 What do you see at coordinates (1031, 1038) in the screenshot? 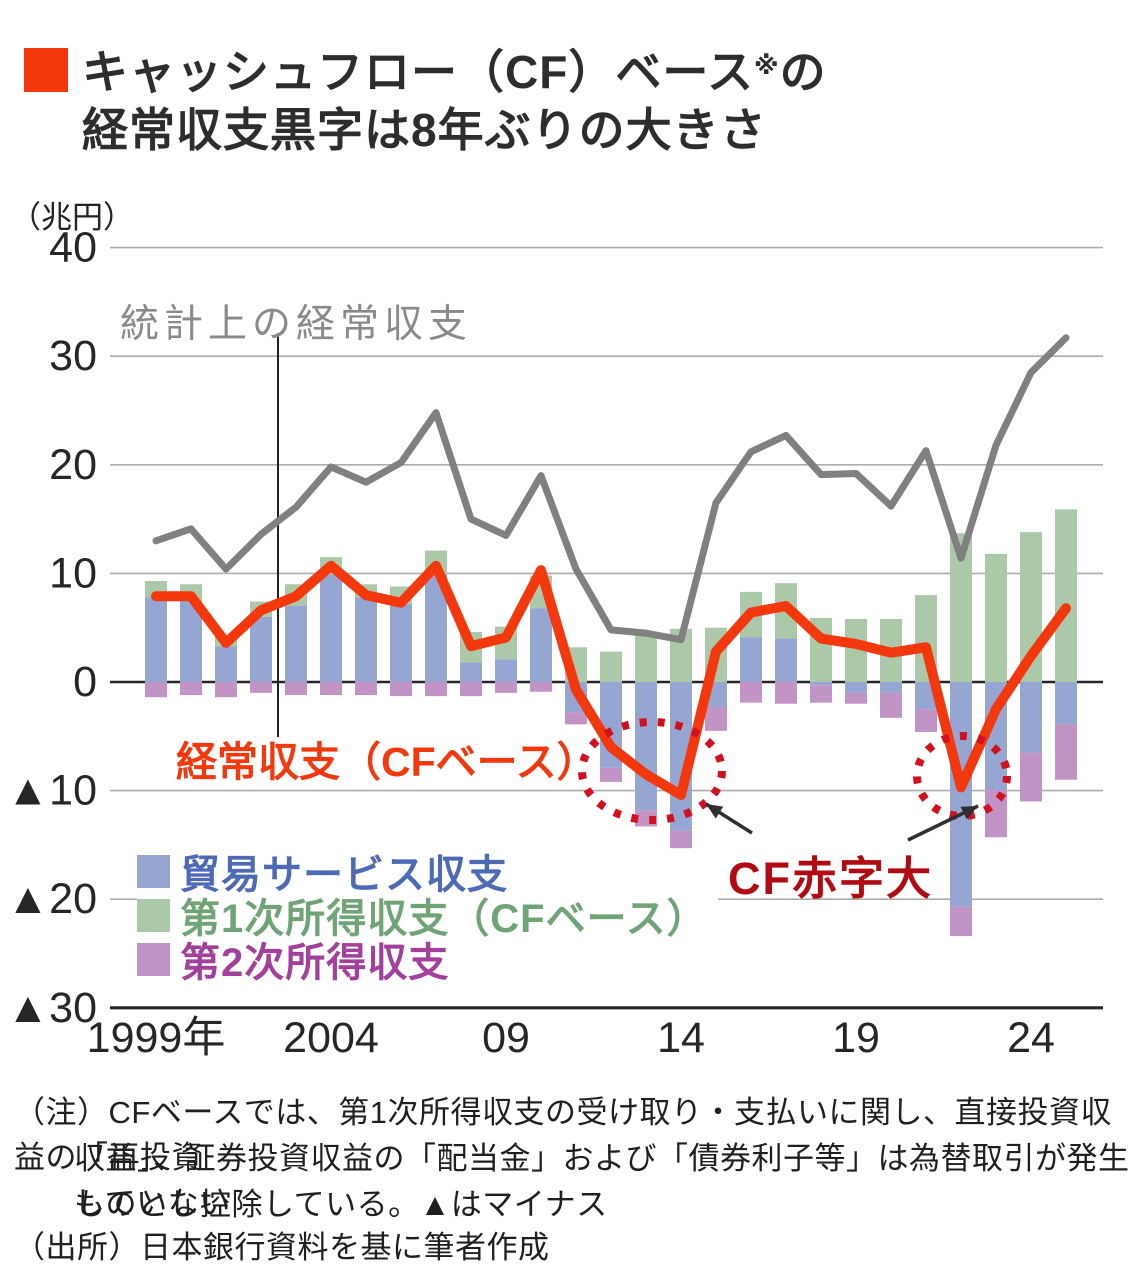
I see `x-tick-label: 24` at bounding box center [1031, 1038].